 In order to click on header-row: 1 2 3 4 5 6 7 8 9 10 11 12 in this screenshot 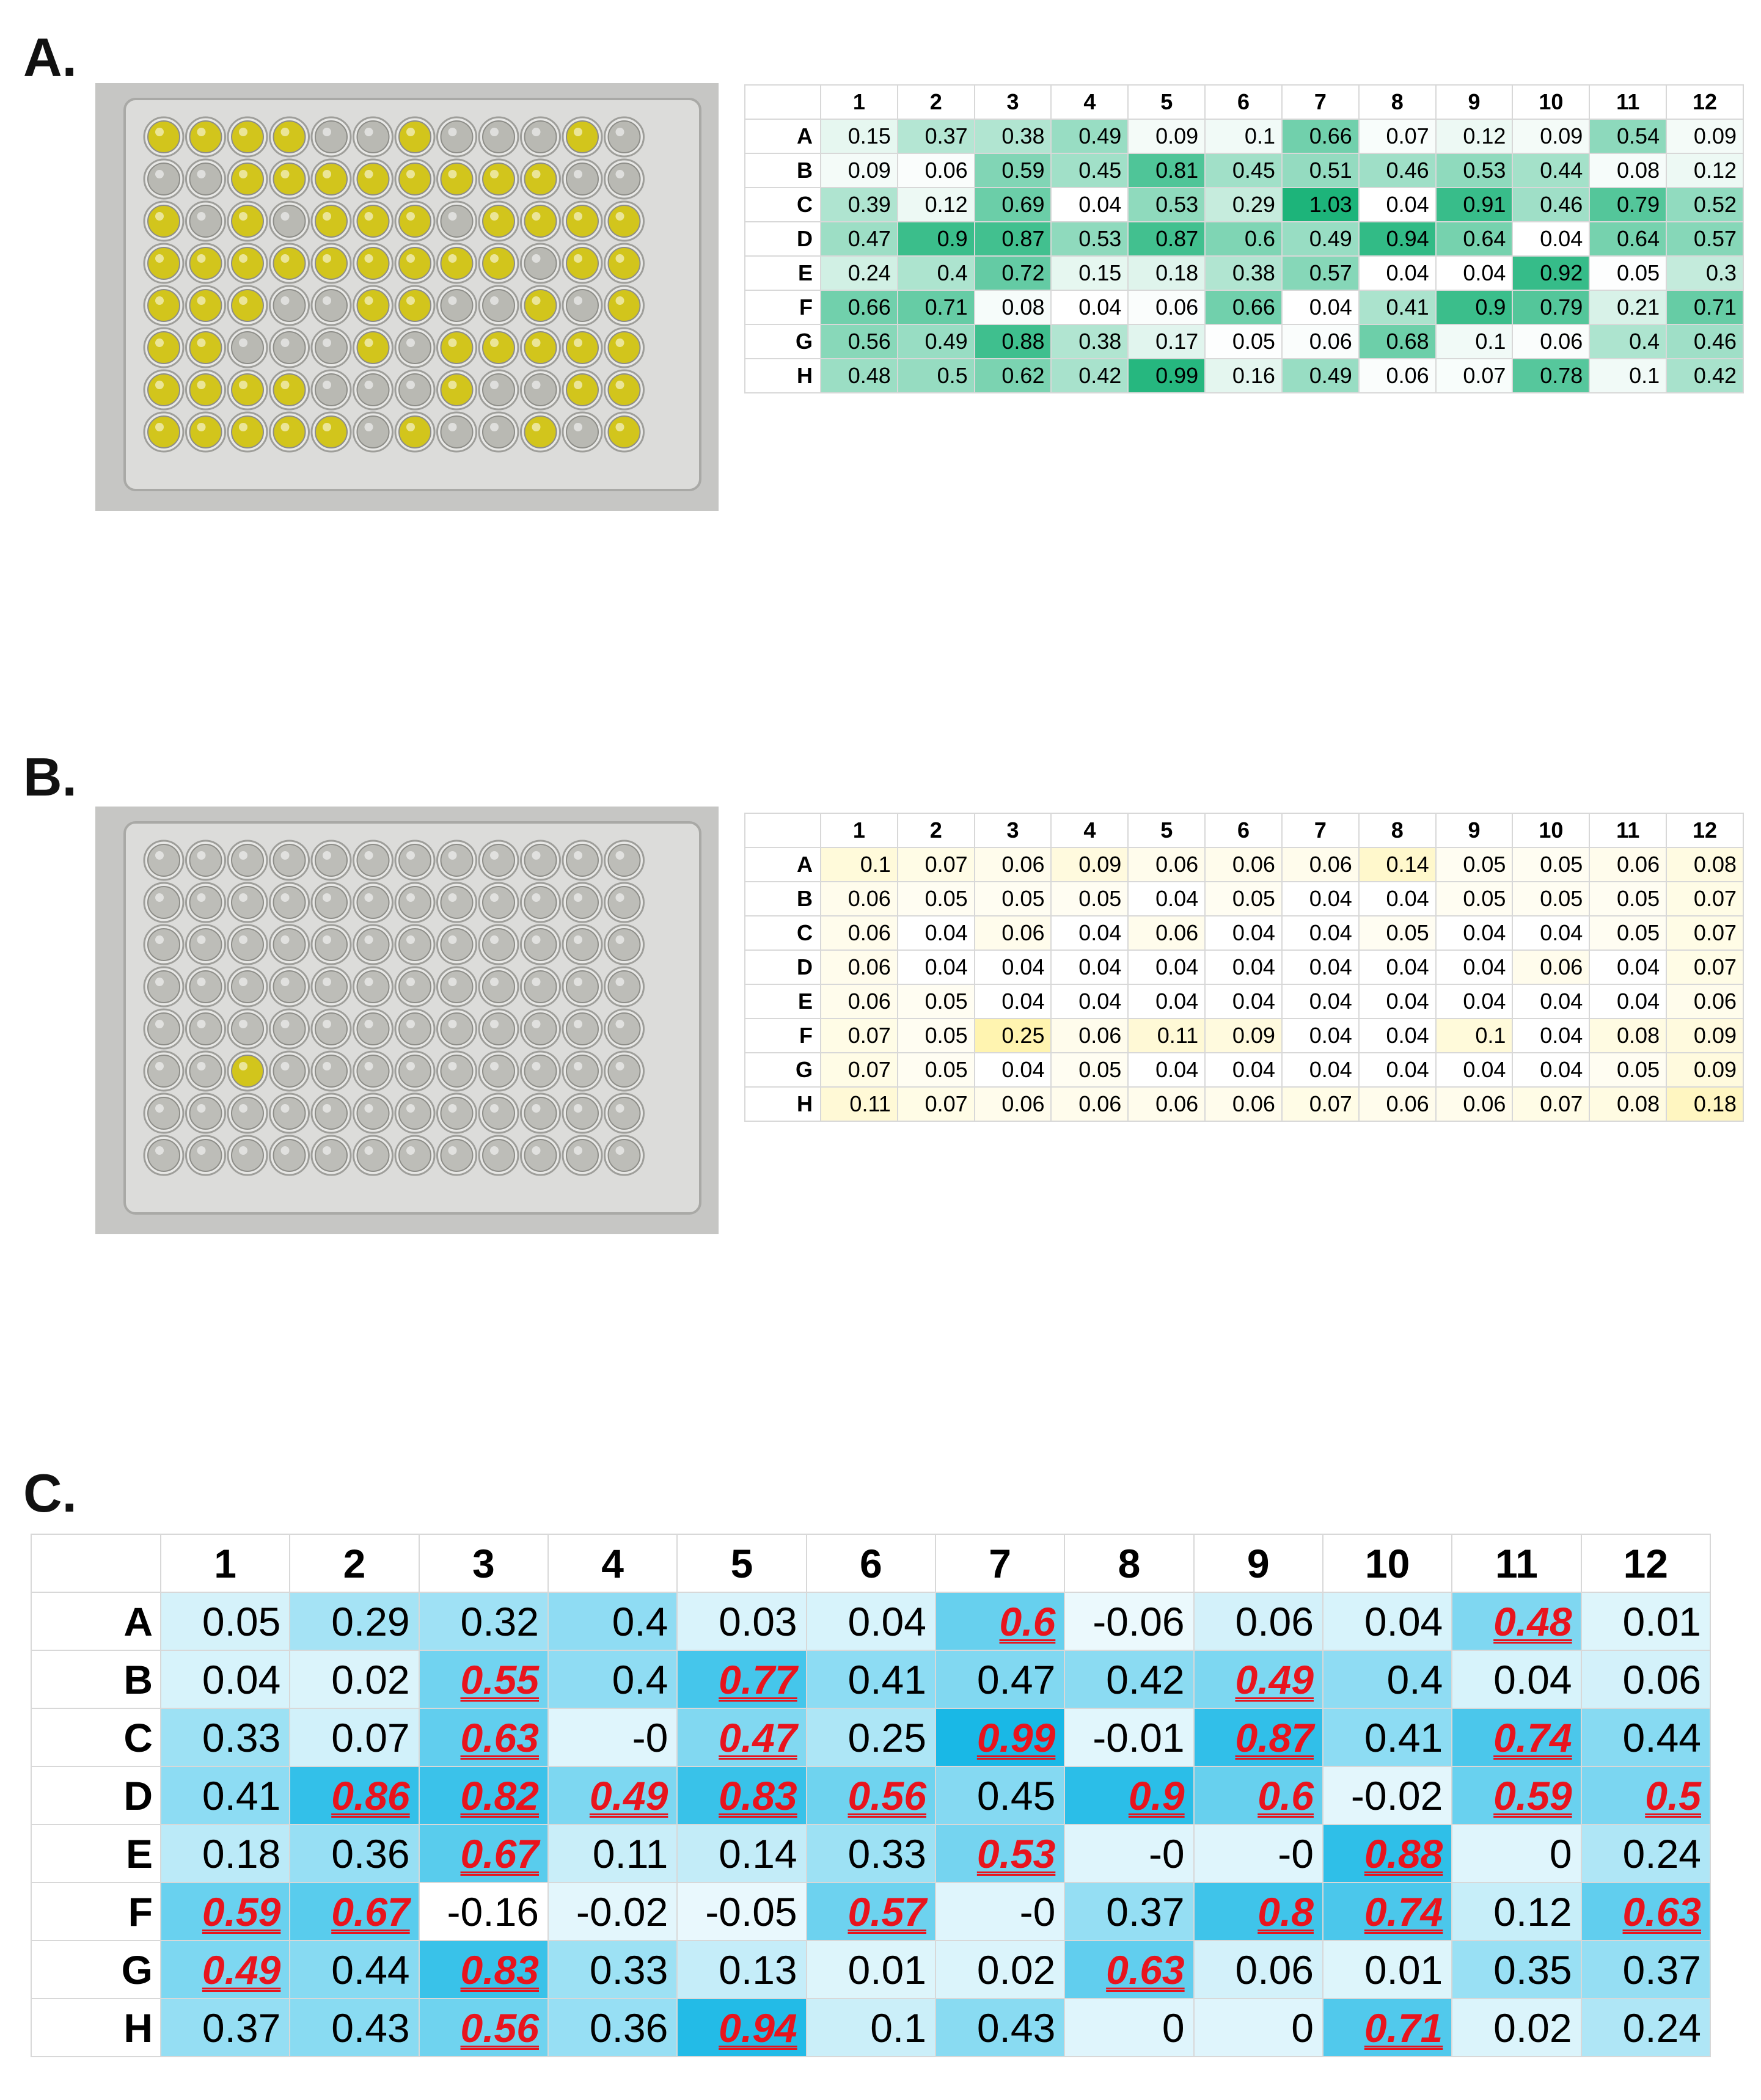, I will do `click(1244, 831)`.